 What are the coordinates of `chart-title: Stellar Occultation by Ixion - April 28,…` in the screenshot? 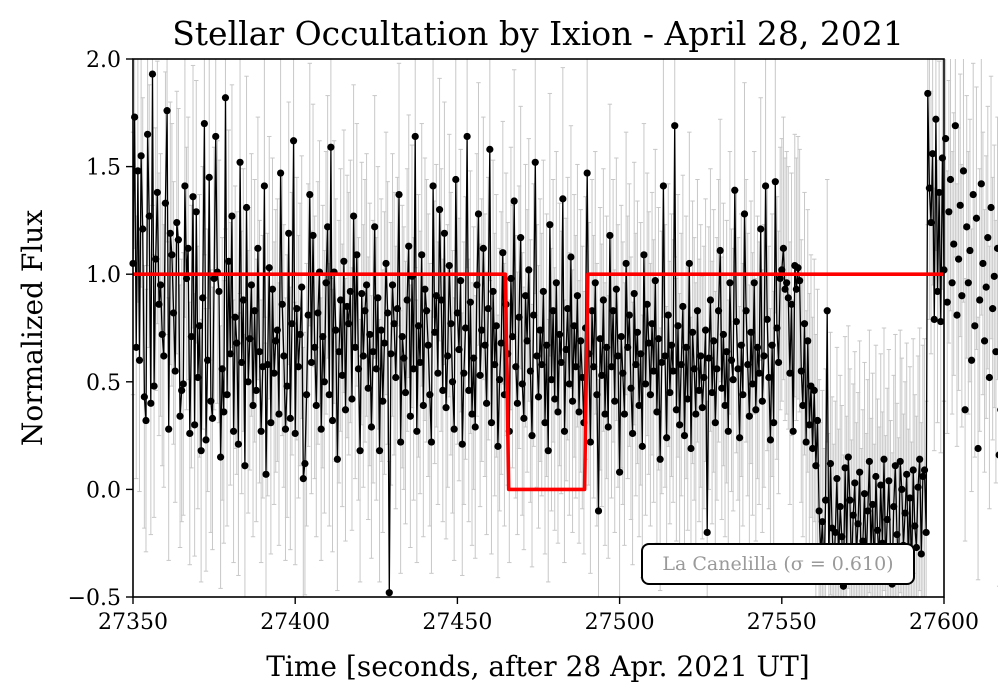 It's located at (538, 33).